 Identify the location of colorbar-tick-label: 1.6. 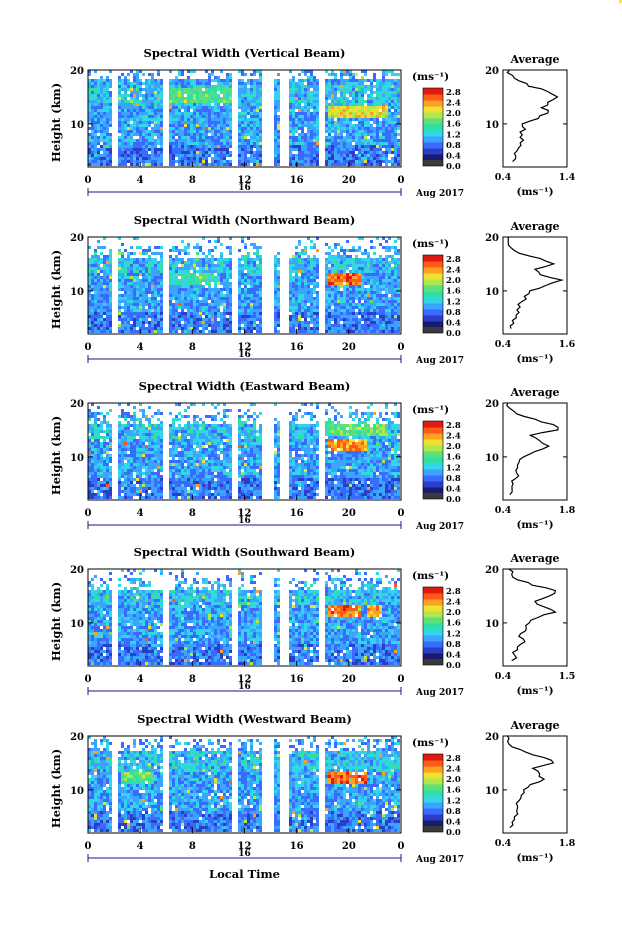
(453, 125).